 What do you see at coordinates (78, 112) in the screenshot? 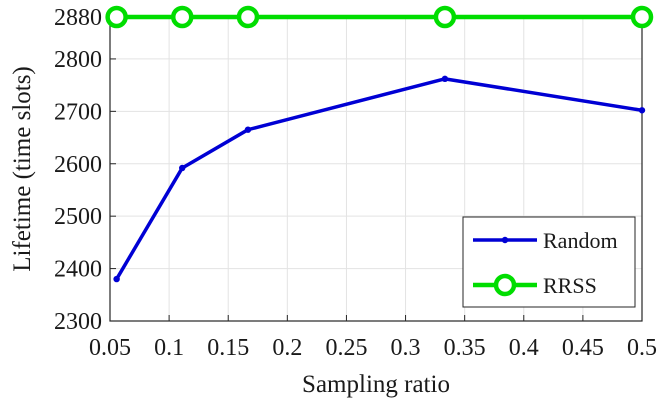
I see `y-tick-label: 2700` at bounding box center [78, 112].